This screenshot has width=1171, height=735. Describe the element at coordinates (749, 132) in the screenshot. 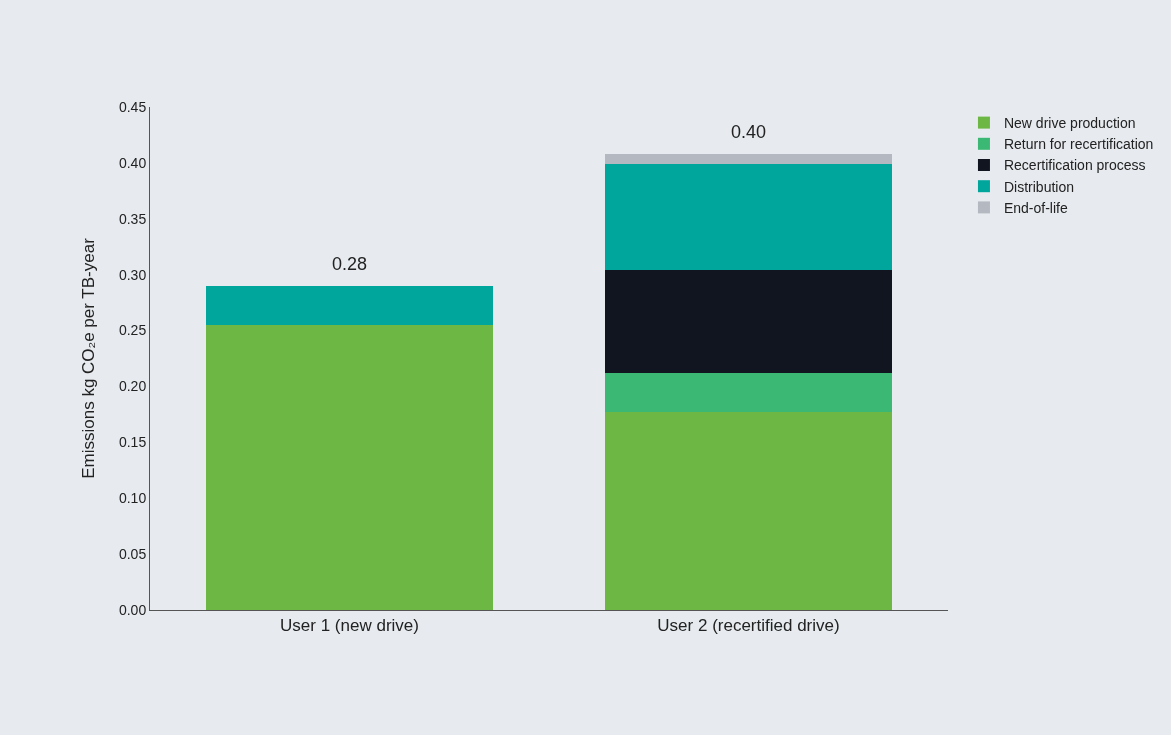

I see `total-label: 0.40` at that location.